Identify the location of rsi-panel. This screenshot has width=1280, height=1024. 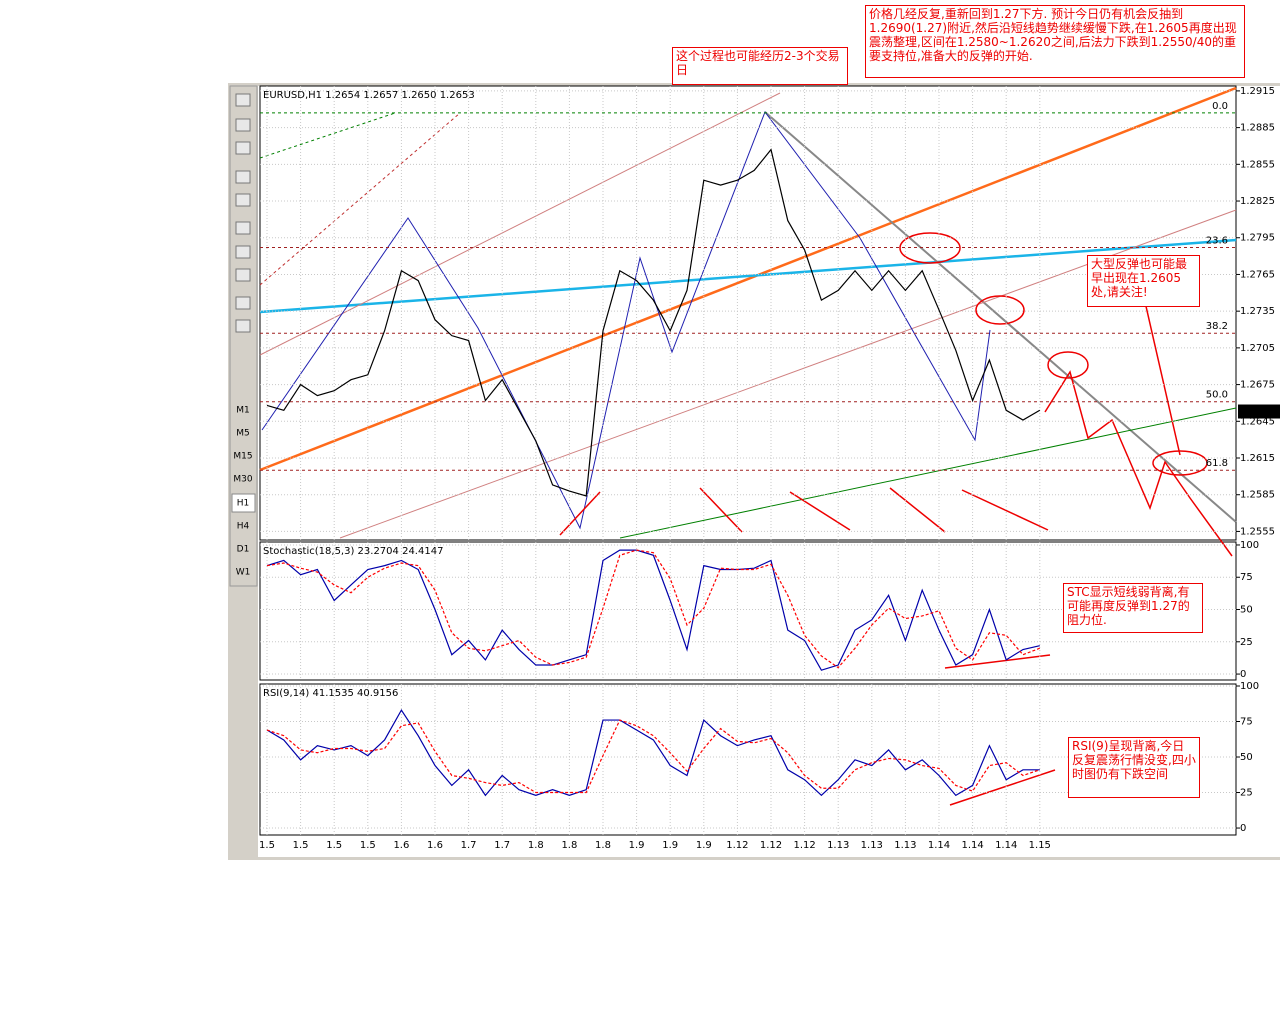
(748, 759).